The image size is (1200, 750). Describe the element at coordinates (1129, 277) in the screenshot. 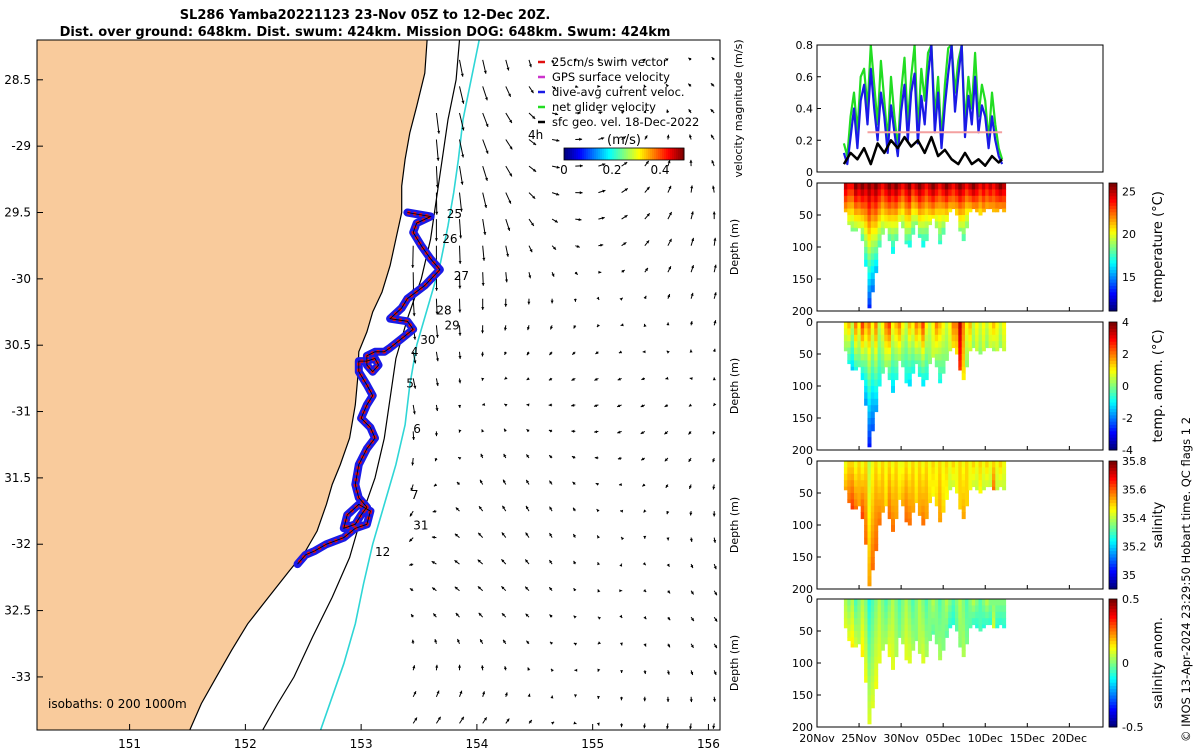

I see `section-colorbar-tick-label: 15` at that location.